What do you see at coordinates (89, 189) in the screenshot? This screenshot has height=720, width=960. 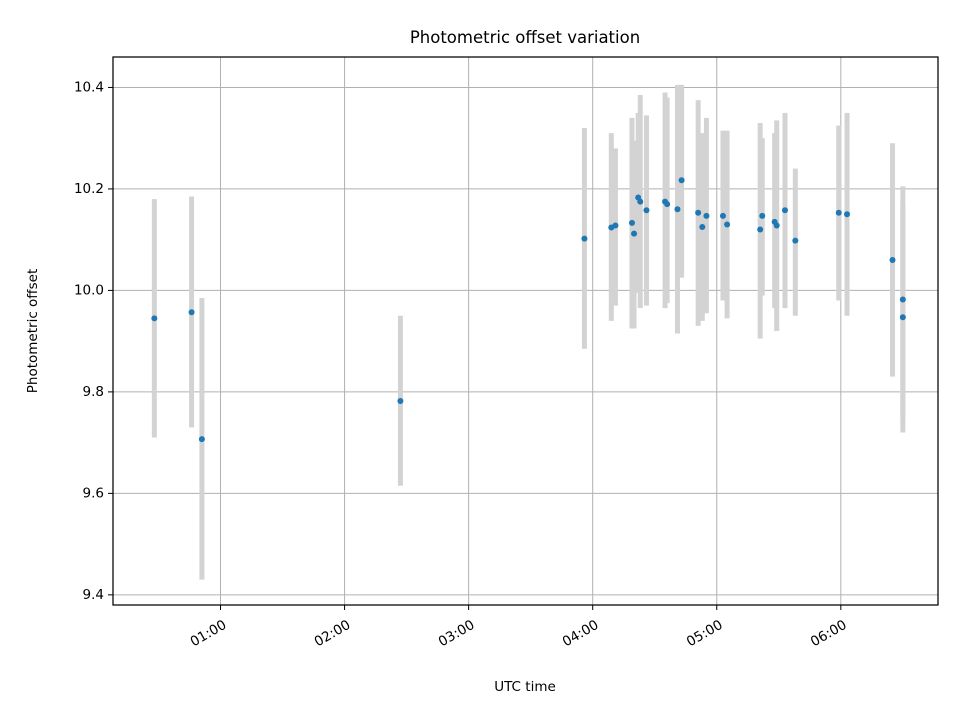 I see `y-tick-label: 10.2` at bounding box center [89, 189].